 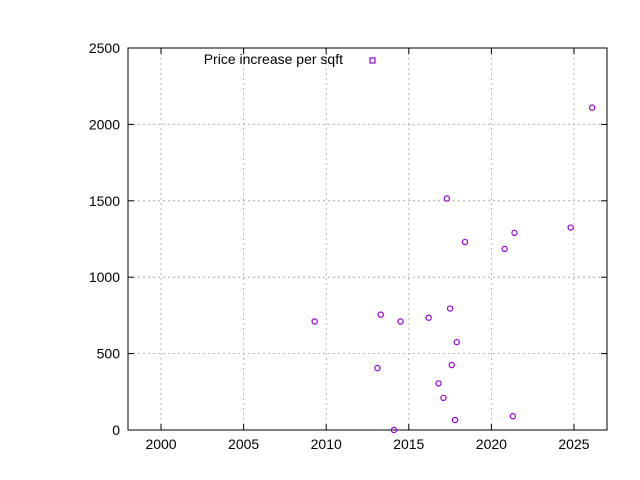 What do you see at coordinates (573, 444) in the screenshot?
I see `x-tick-label: 2025` at bounding box center [573, 444].